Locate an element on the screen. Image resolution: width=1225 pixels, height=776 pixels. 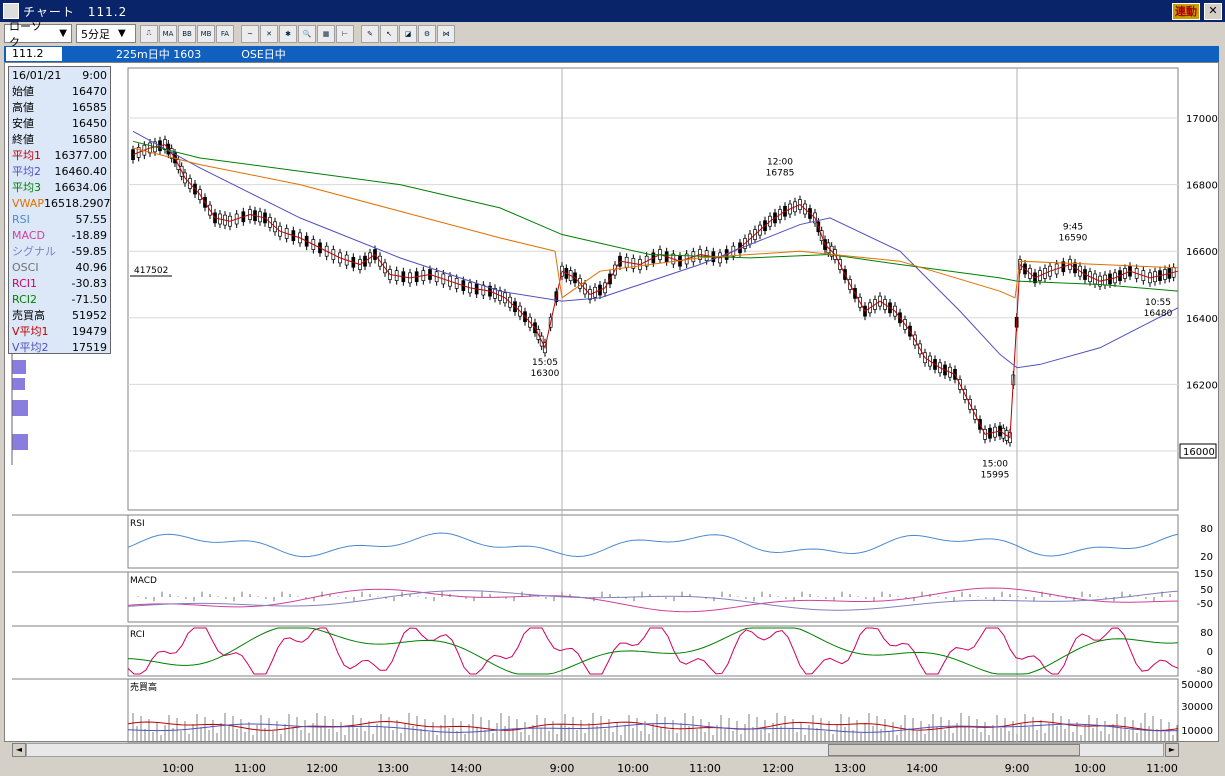
legend-key: 高値 is located at coordinates (23, 107).